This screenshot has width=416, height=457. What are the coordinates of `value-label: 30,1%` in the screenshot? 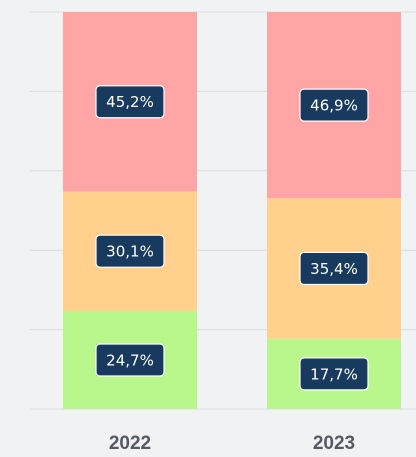 It's located at (130, 252).